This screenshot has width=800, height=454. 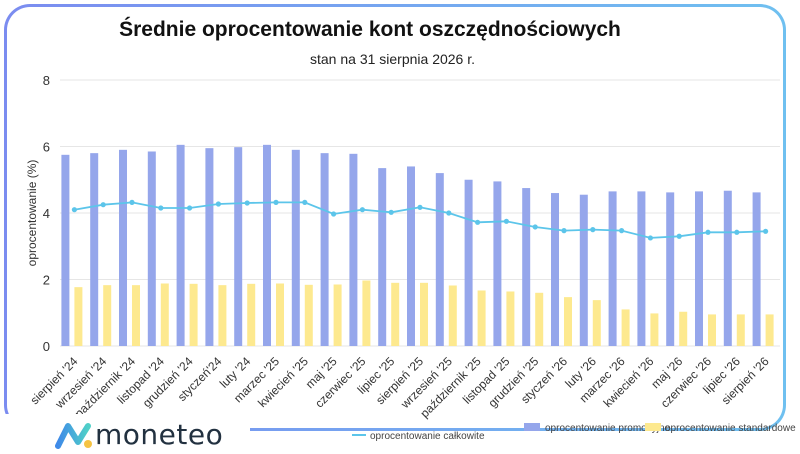 I want to click on moneteo-logo-icon, so click(x=73, y=436).